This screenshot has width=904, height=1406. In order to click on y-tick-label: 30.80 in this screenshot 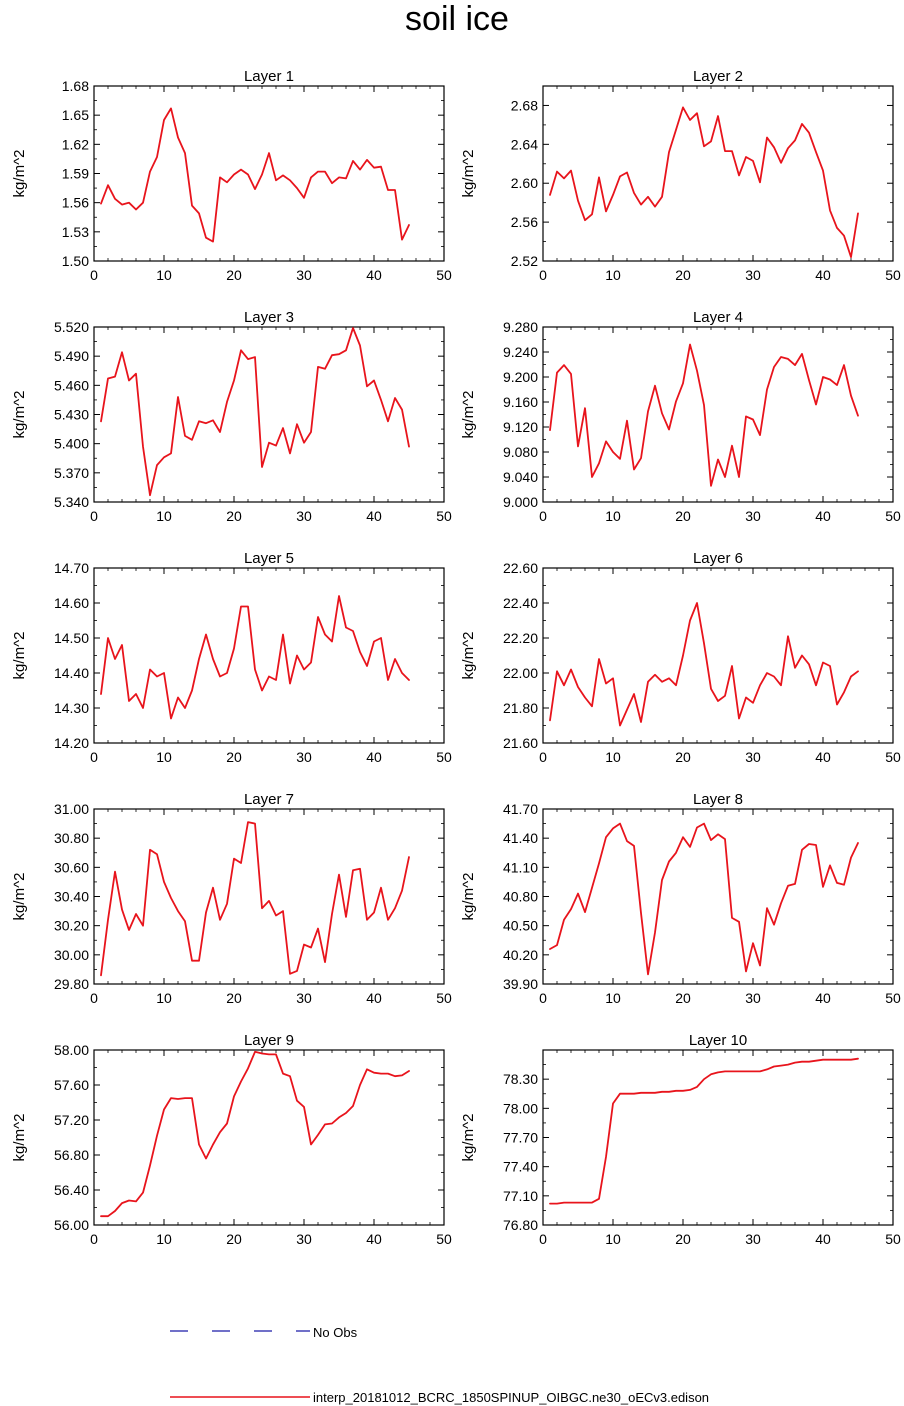, I will do `click(71, 838)`.